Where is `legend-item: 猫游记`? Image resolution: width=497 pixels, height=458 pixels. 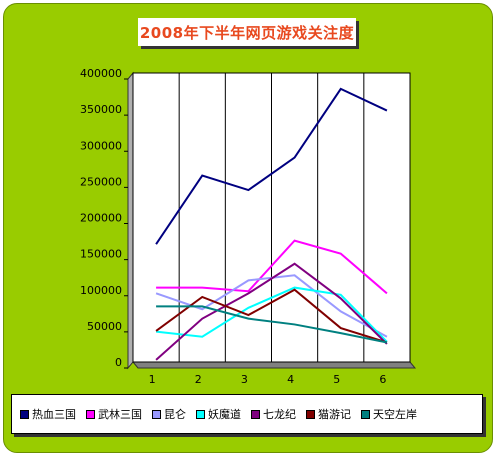 legend-item: 猫游记 is located at coordinates (328, 414).